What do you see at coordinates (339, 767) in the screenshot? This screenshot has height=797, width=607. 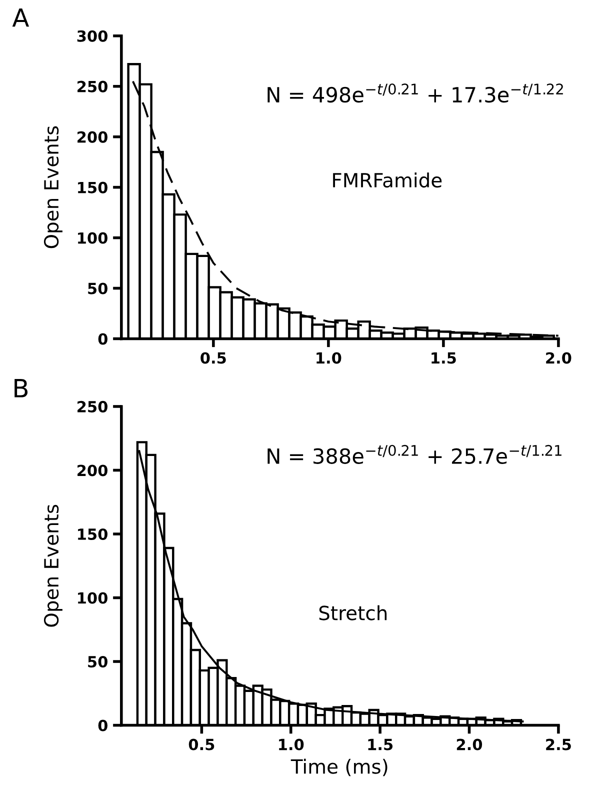 I see `x-axis-title: Time (ms)` at bounding box center [339, 767].